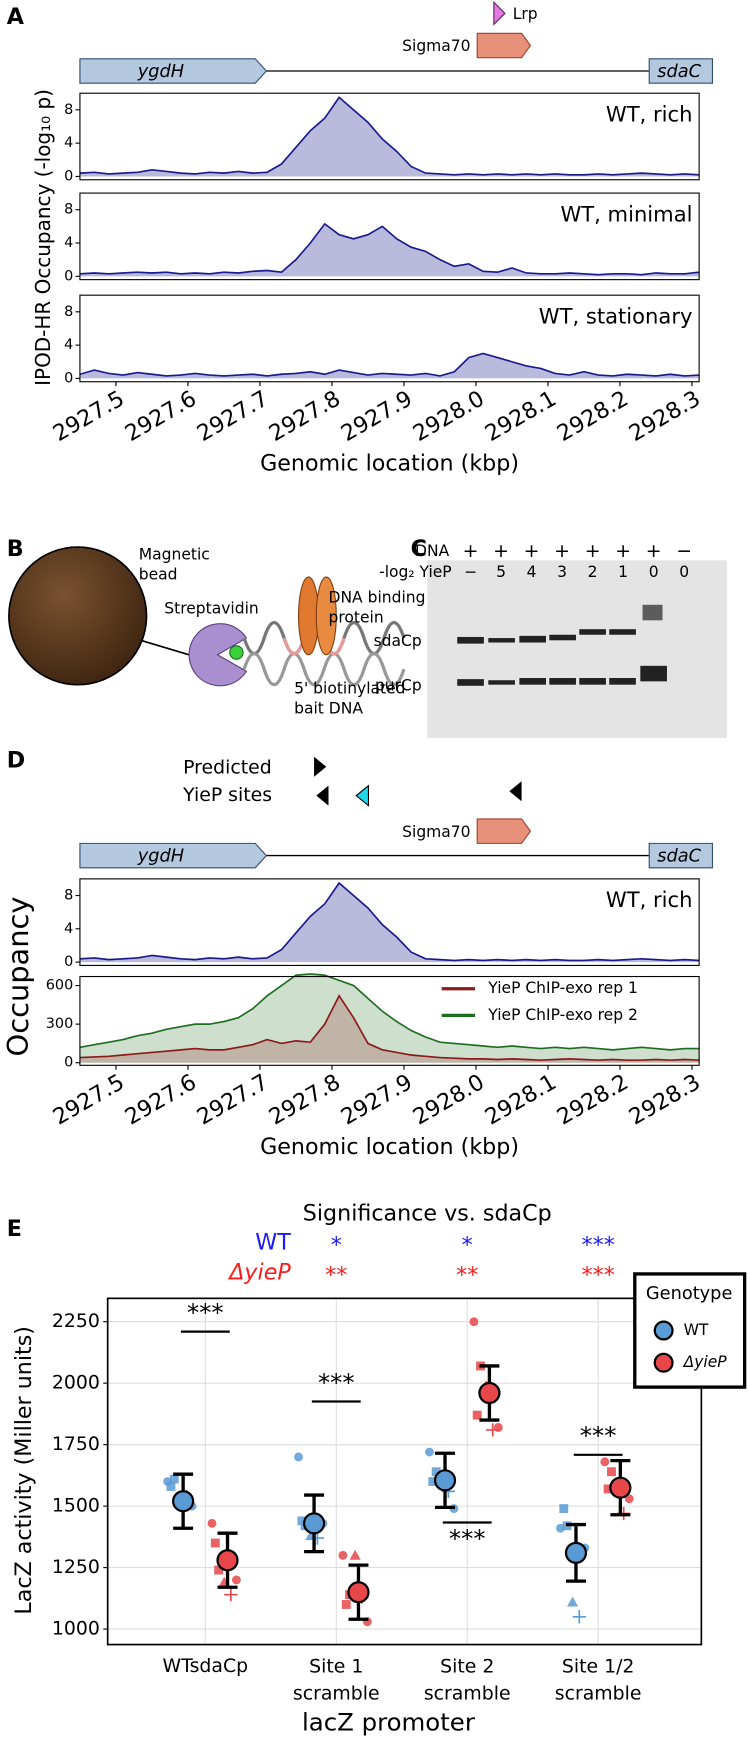 This screenshot has height=1740, width=748. What do you see at coordinates (76, 1444) in the screenshot?
I see `y-tick-label: 1750` at bounding box center [76, 1444].